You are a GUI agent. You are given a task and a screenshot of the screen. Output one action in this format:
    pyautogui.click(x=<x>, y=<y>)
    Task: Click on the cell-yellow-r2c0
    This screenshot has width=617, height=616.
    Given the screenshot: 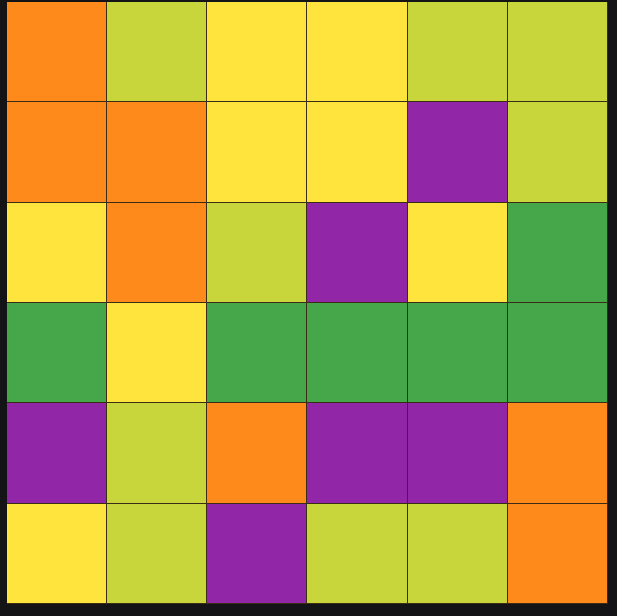 What is the action you would take?
    pyautogui.click(x=57, y=252)
    